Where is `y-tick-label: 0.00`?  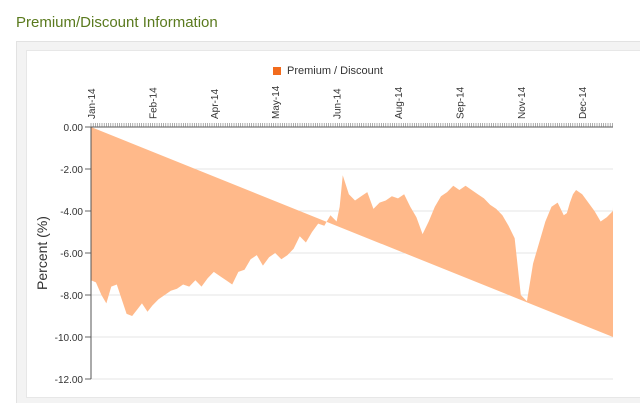
y-tick-label: 0.00 is located at coordinates (74, 128).